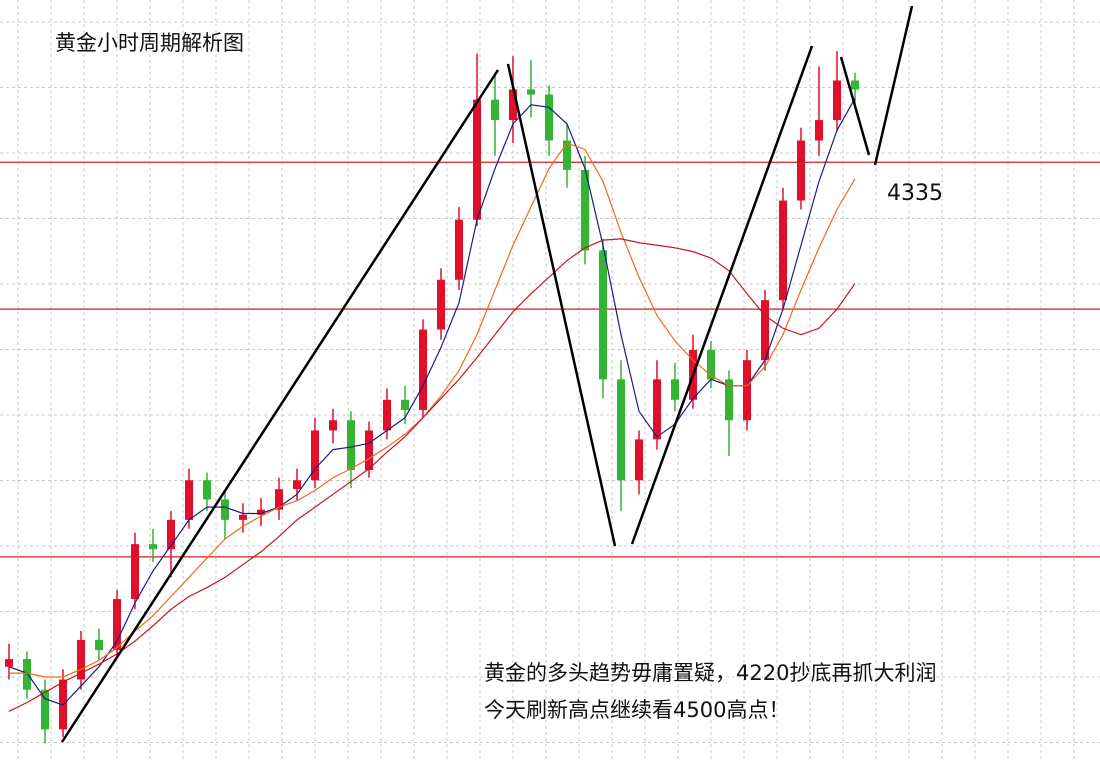 The height and width of the screenshot is (760, 1100). Describe the element at coordinates (636, 710) in the screenshot. I see `annotation: 今天刷新高点继续看4500高点！` at that location.